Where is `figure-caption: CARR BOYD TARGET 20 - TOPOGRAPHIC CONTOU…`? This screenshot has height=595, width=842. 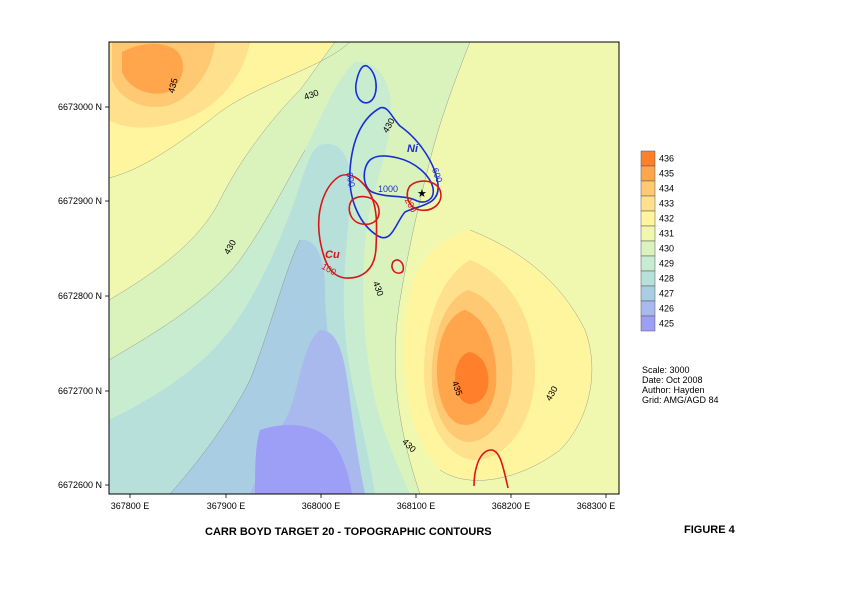
figure-caption: CARR BOYD TARGET 20 - TOPOGRAPHIC CONTOU… is located at coordinates (348, 532).